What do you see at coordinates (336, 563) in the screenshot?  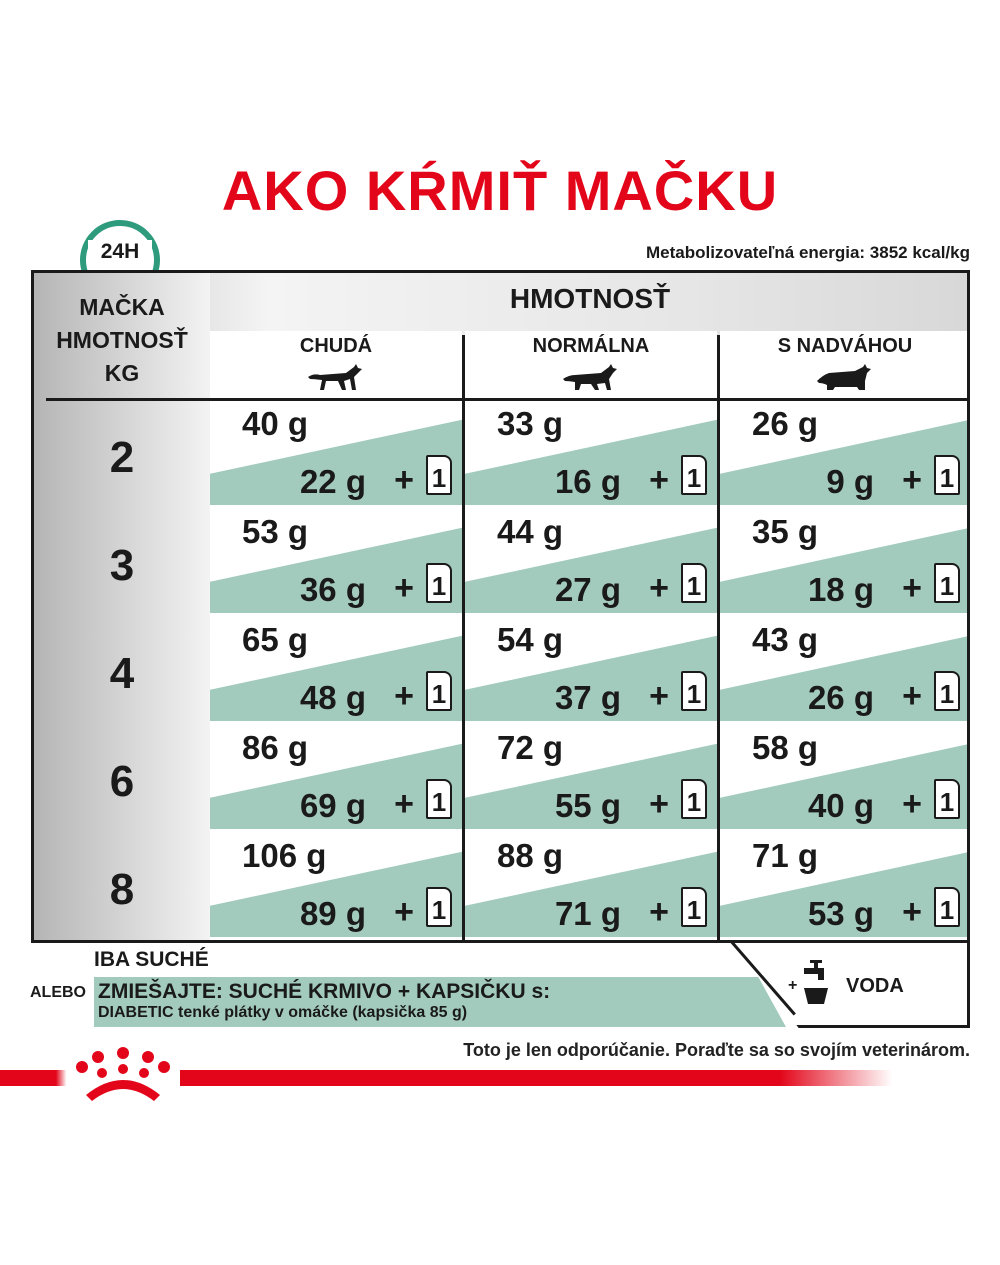 I see `portion-cell: 53 g 36 g +1` at bounding box center [336, 563].